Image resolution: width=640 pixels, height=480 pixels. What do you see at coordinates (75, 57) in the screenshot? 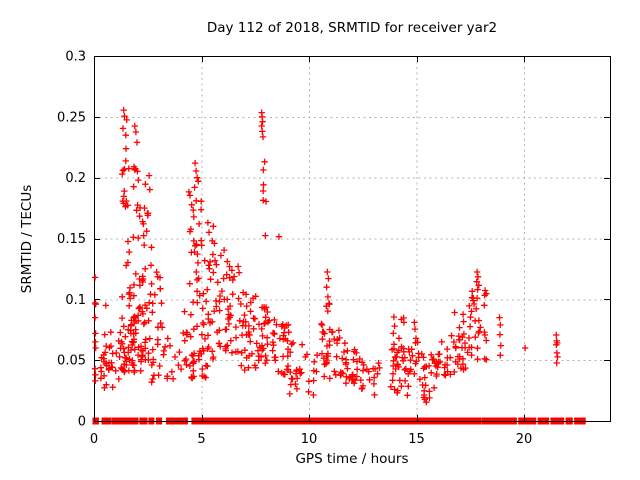
I see `y-tick-label: 0.3` at bounding box center [75, 57].